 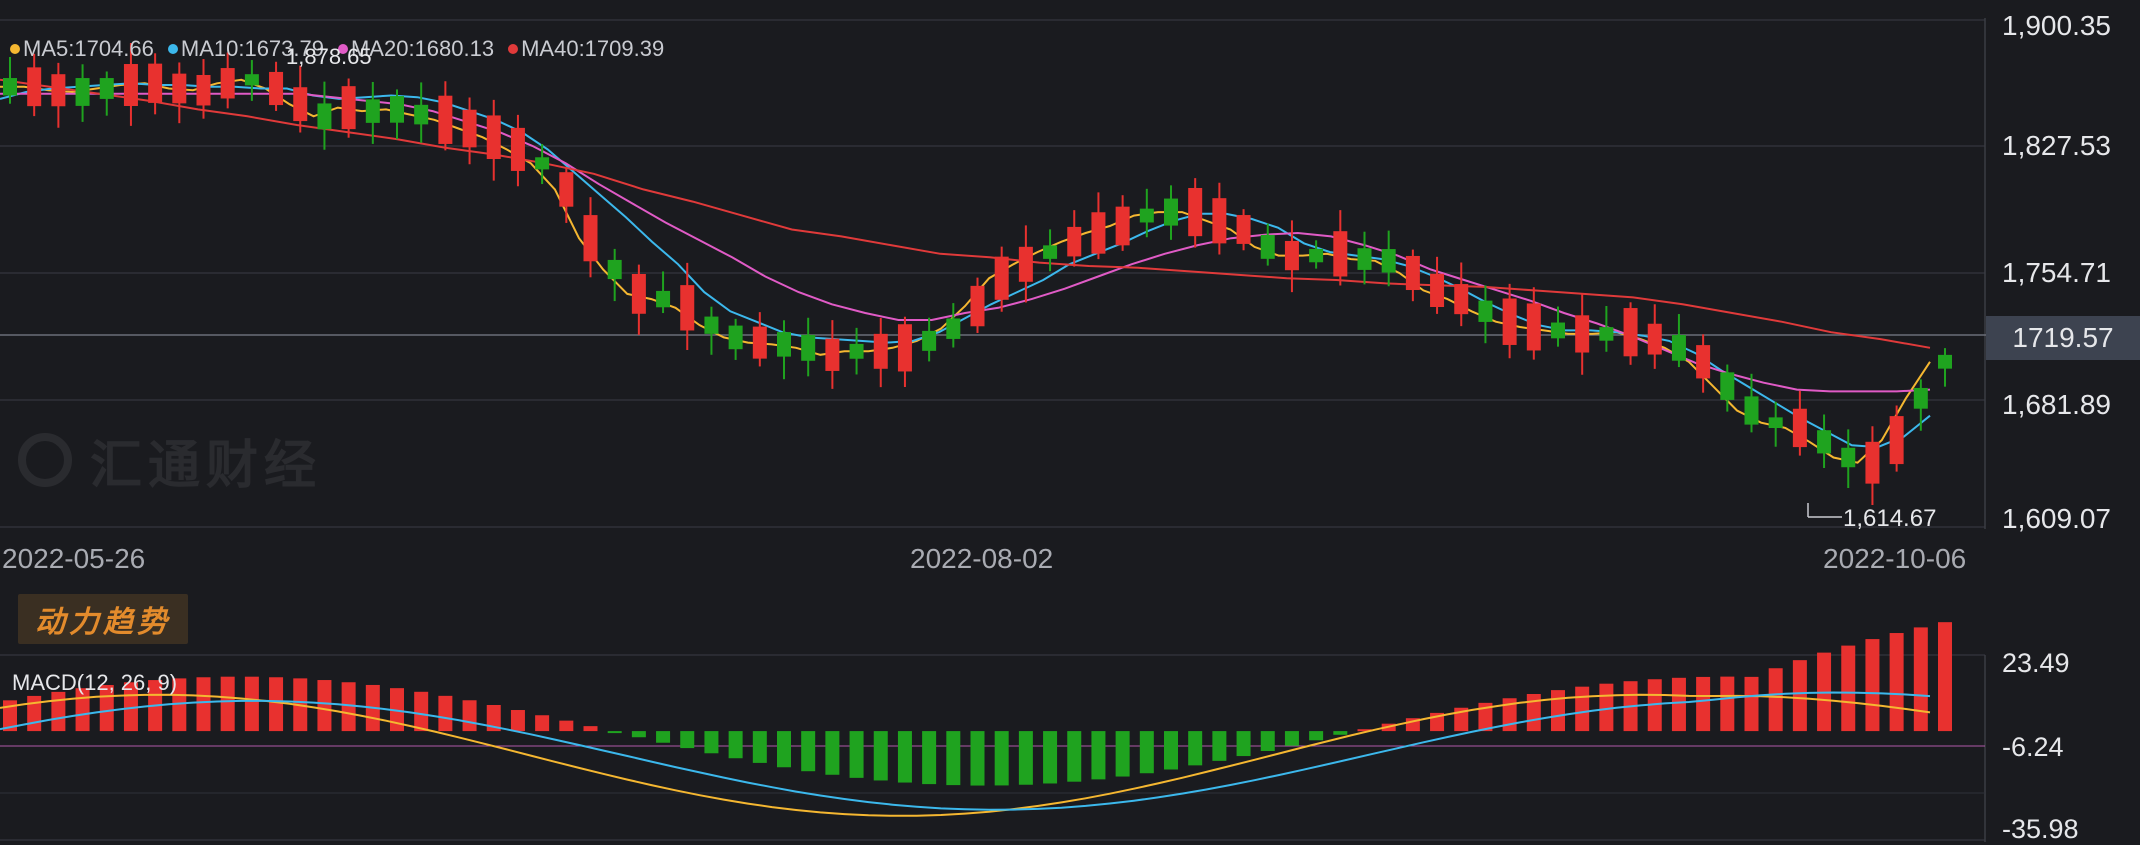 What do you see at coordinates (2040, 829) in the screenshot?
I see `macd-axis-label: -35.98` at bounding box center [2040, 829].